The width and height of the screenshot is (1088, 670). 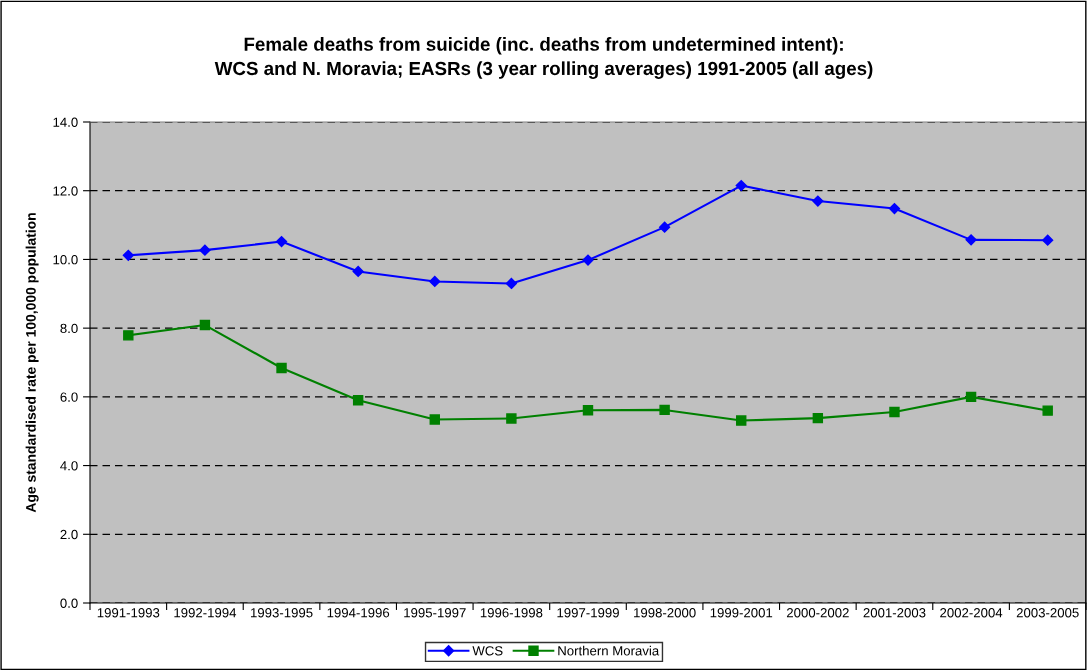 What do you see at coordinates (65, 191) in the screenshot?
I see `y-tick-label: 12.0` at bounding box center [65, 191].